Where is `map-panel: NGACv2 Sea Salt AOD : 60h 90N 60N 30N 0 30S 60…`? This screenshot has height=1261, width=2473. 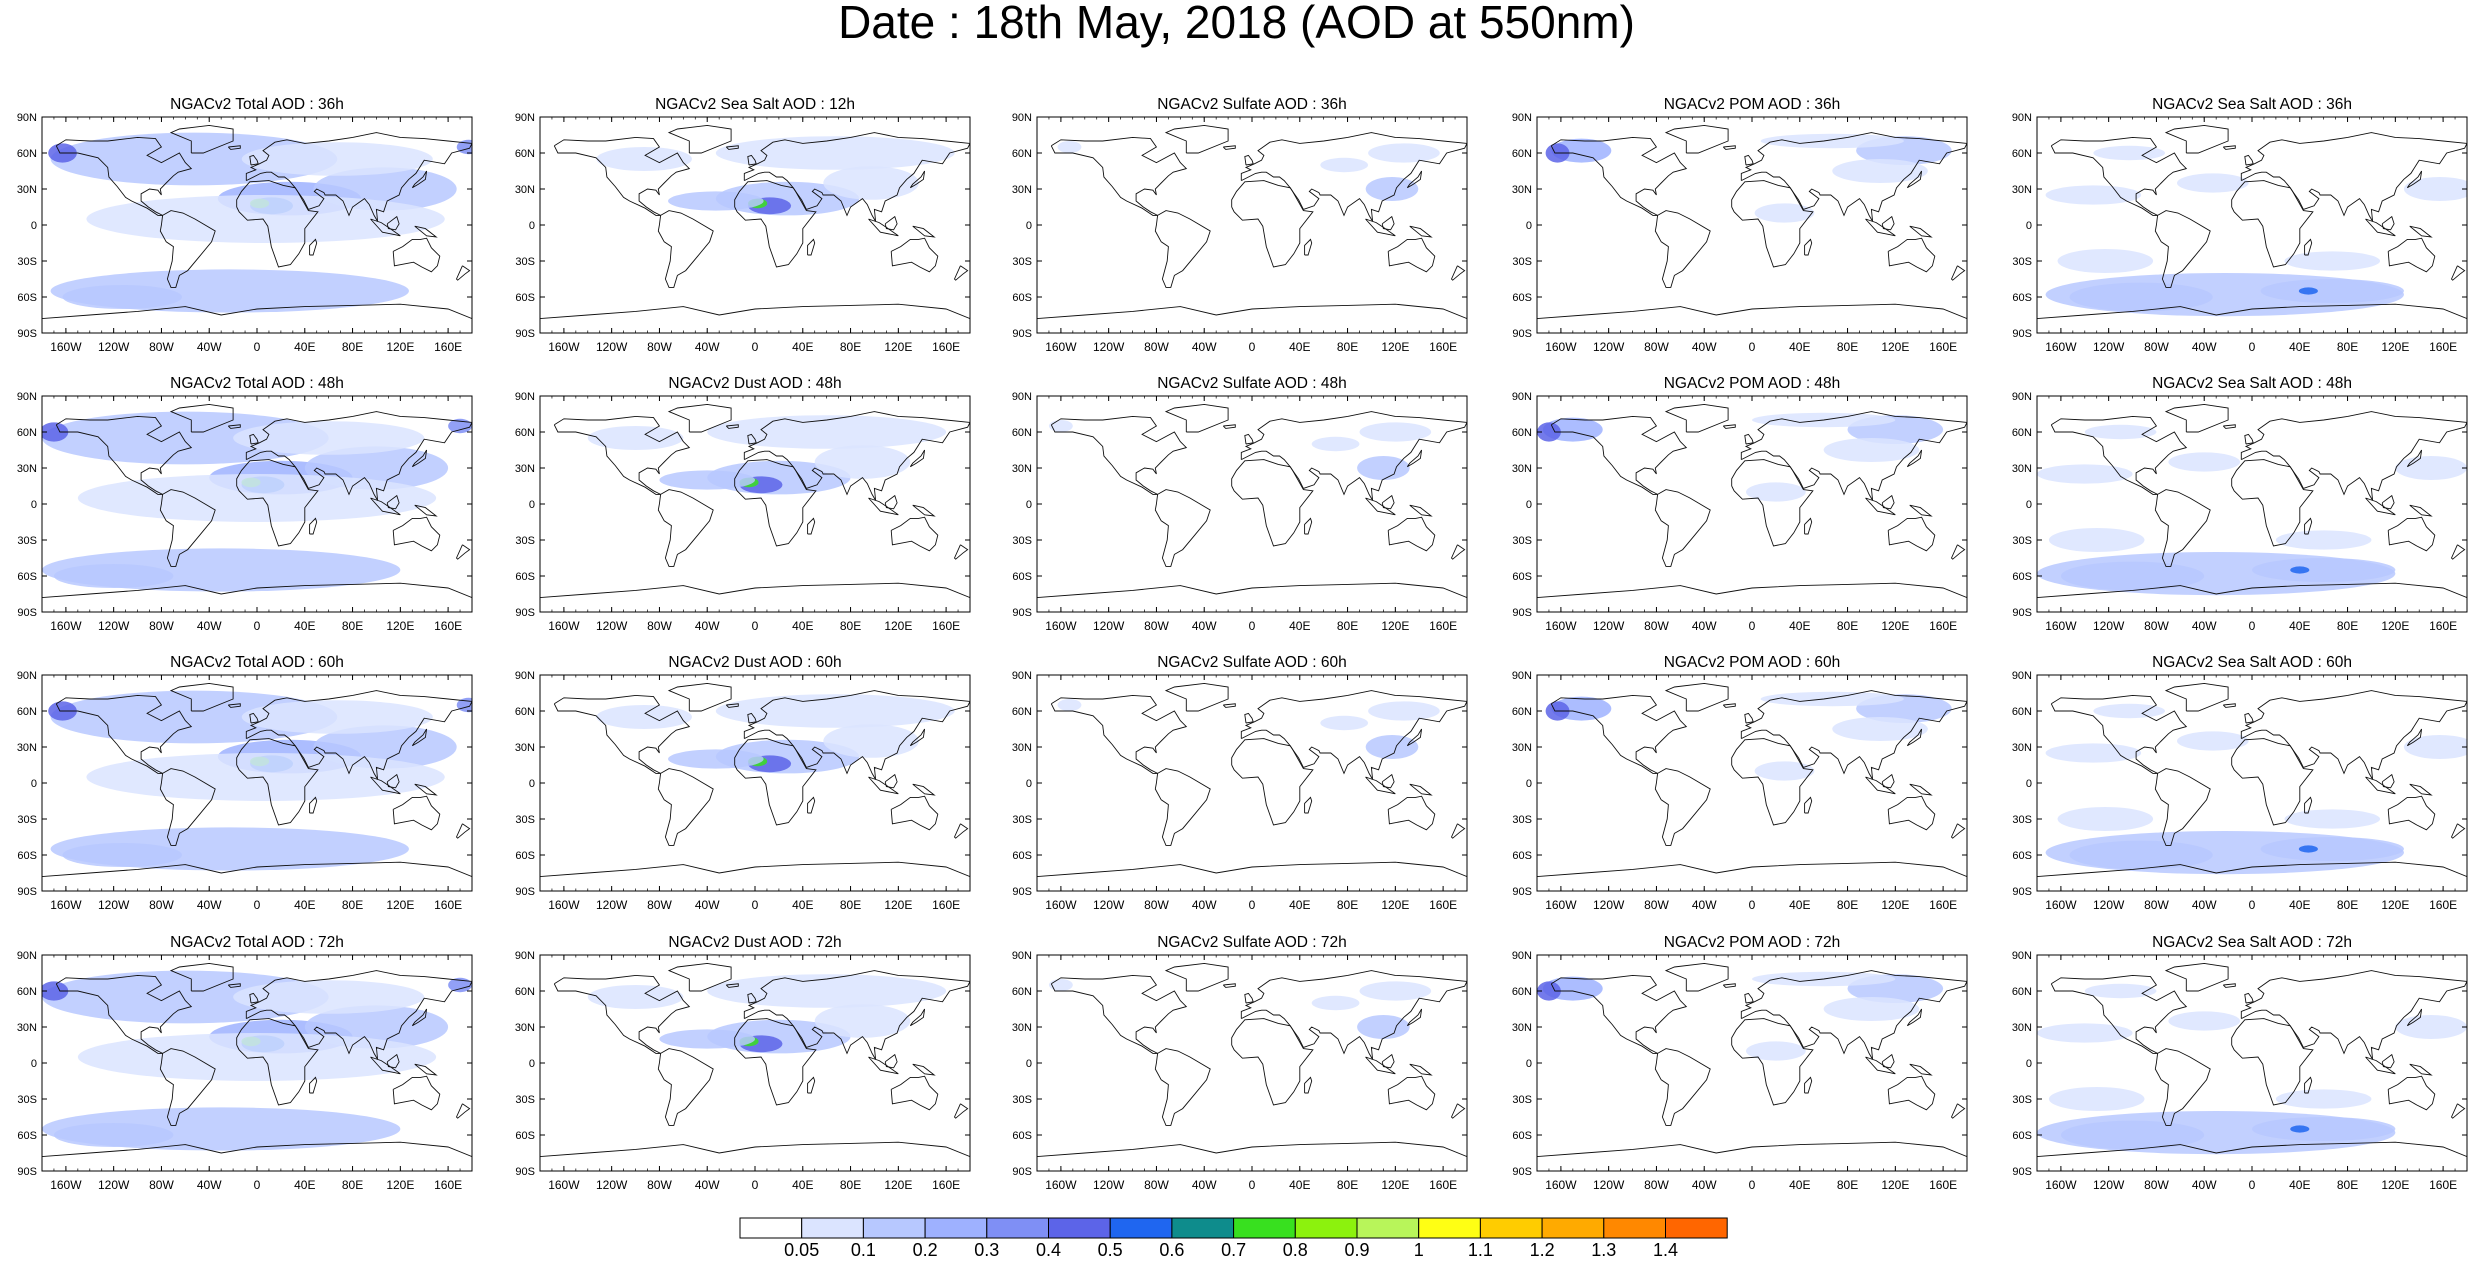
map-panel: NGACv2 Sea Salt AOD : 60h 90N 60N 30N 0 30S 60… is located at coordinates (2240, 783).